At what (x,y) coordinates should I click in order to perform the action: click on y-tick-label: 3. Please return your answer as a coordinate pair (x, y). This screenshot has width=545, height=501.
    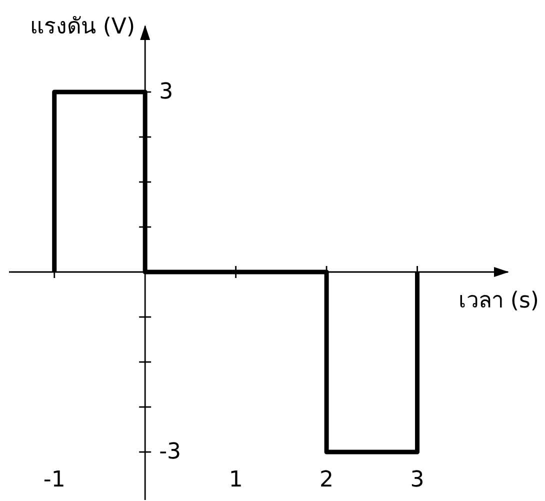
    Looking at the image, I should click on (166, 92).